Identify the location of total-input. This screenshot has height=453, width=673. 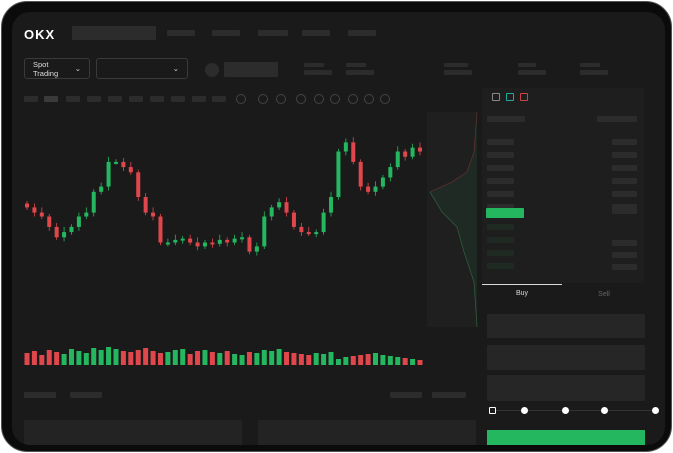
(566, 388).